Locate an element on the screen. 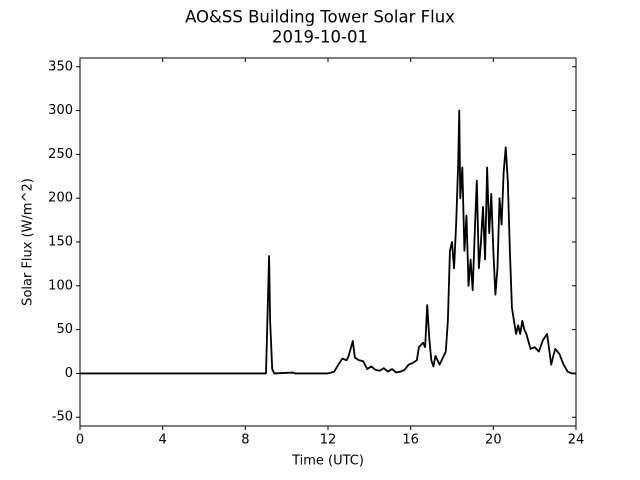 The height and width of the screenshot is (480, 640). y-tick-label: 150 is located at coordinates (60, 242).